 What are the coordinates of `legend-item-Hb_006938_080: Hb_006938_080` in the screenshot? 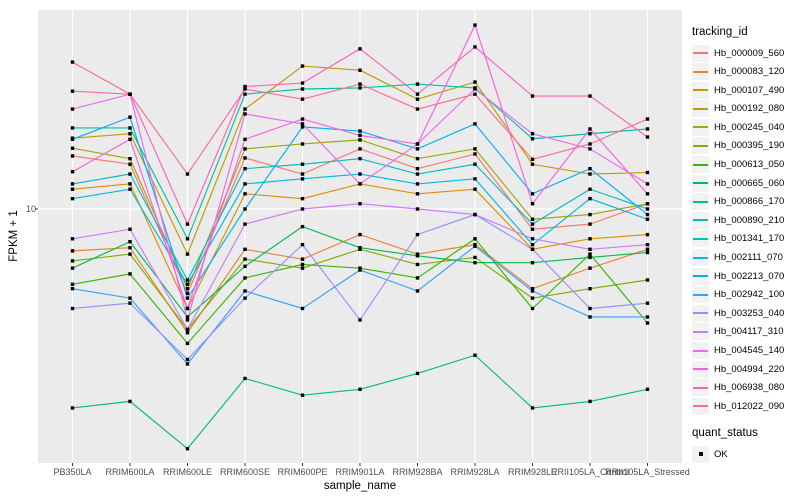 It's located at (745, 388).